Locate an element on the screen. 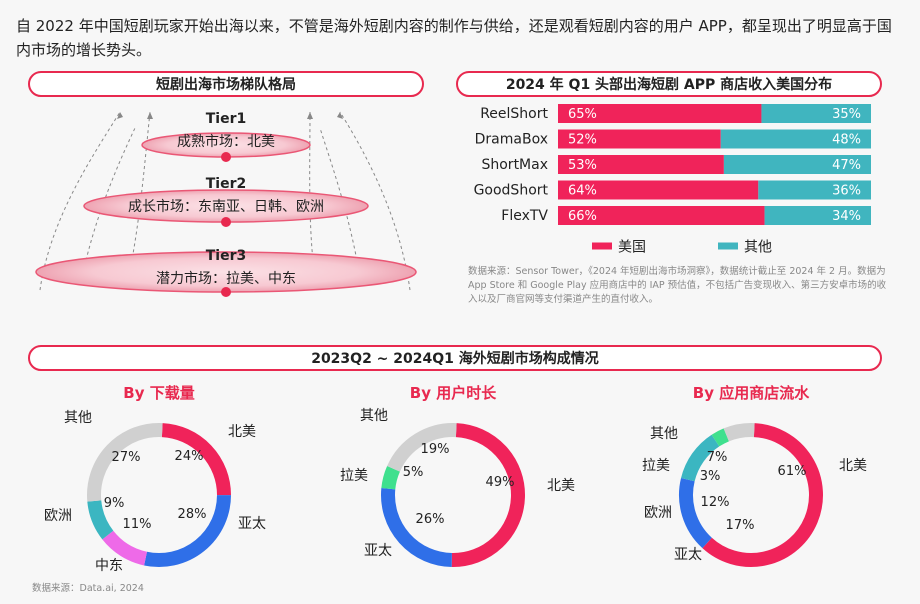 Image resolution: width=920 pixels, height=604 pixels. donut-percent-label: 19% is located at coordinates (435, 449).